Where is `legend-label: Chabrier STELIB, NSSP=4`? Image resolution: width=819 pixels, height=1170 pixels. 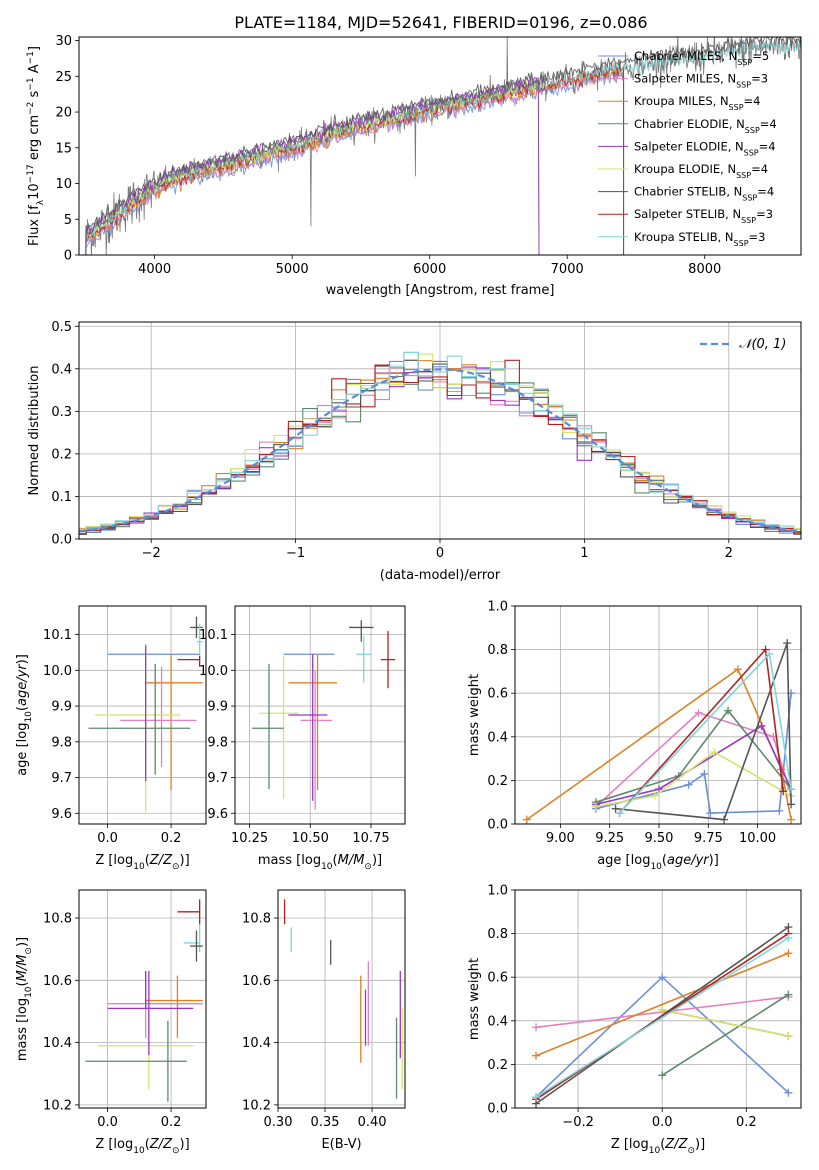
legend-label: Chabrier STELIB, NSSP=4 is located at coordinates (704, 194).